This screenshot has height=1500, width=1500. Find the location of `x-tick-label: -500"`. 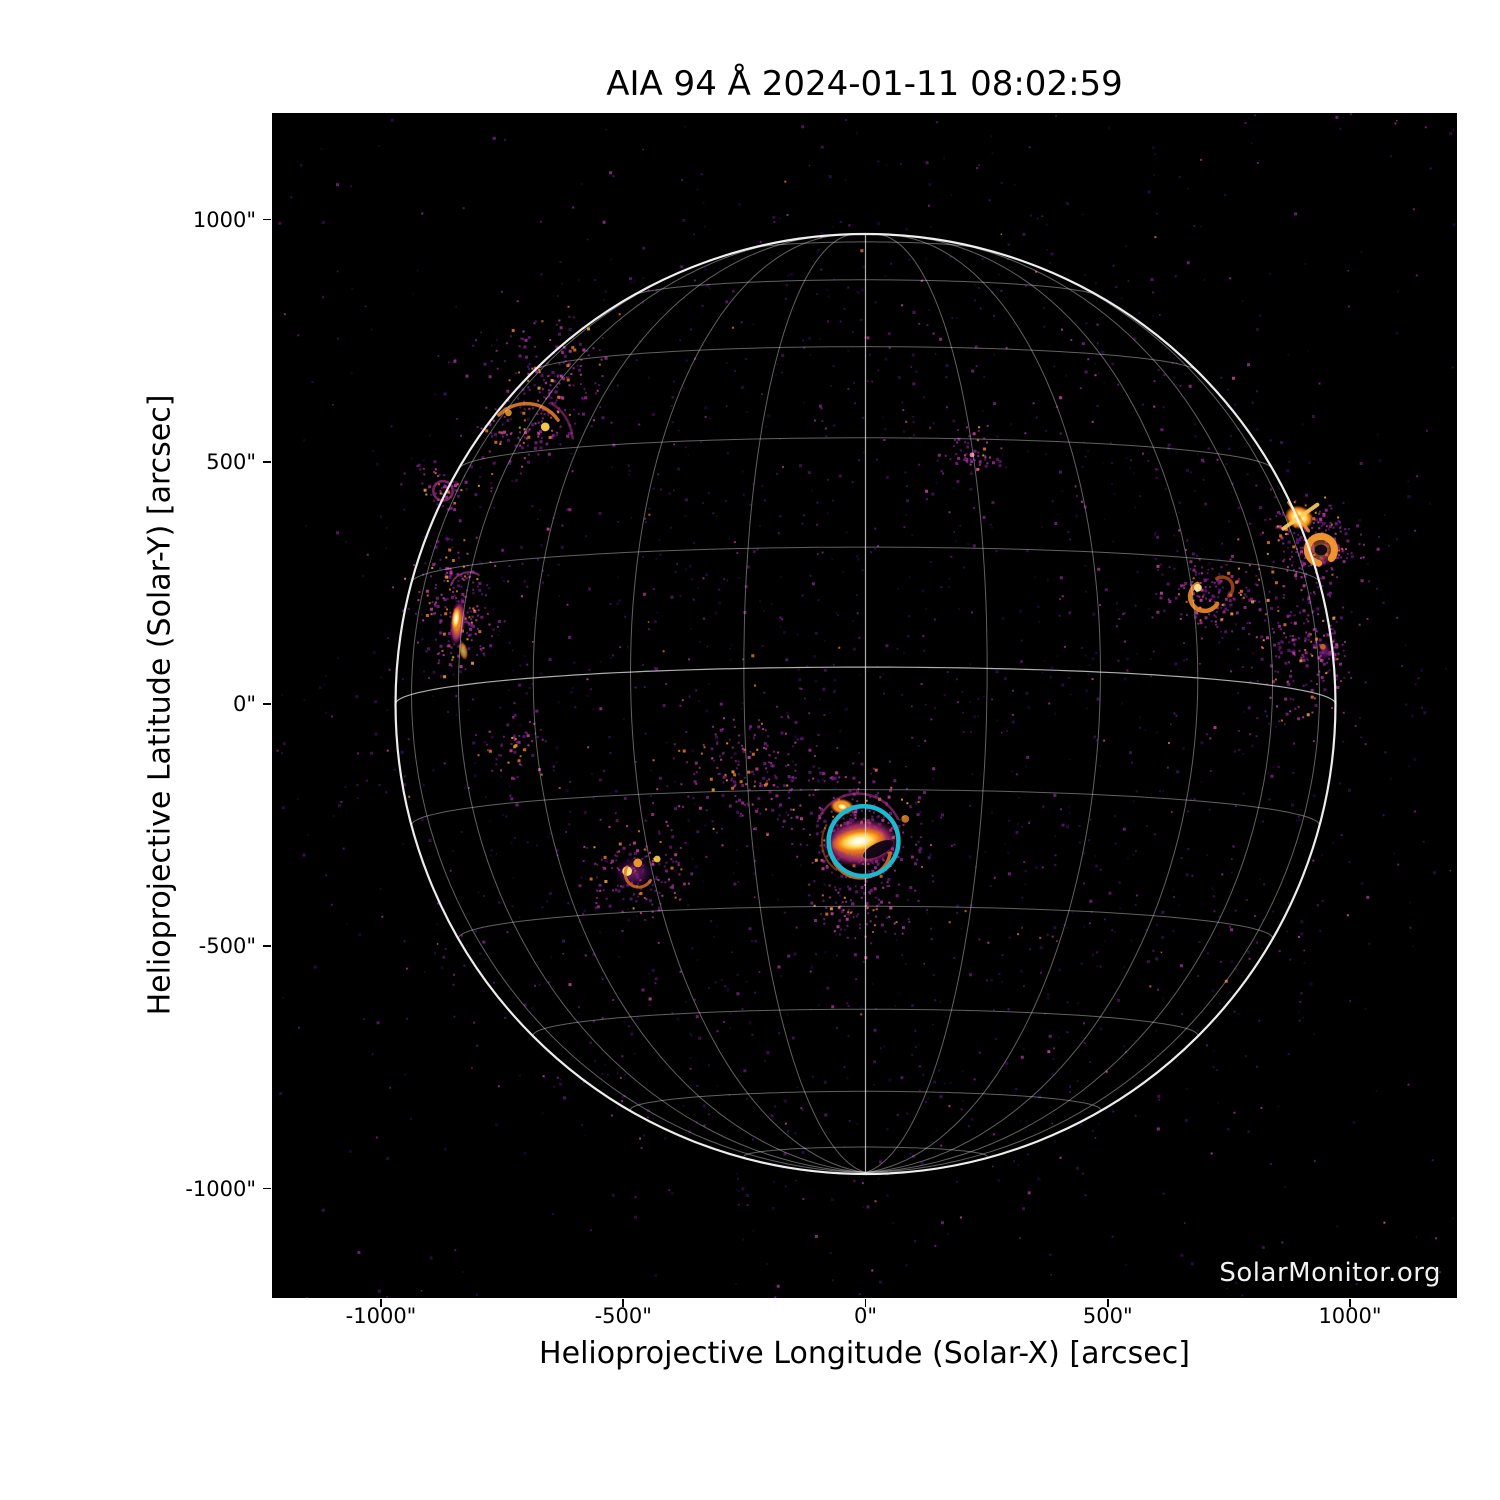

x-tick-label: -500" is located at coordinates (623, 1316).